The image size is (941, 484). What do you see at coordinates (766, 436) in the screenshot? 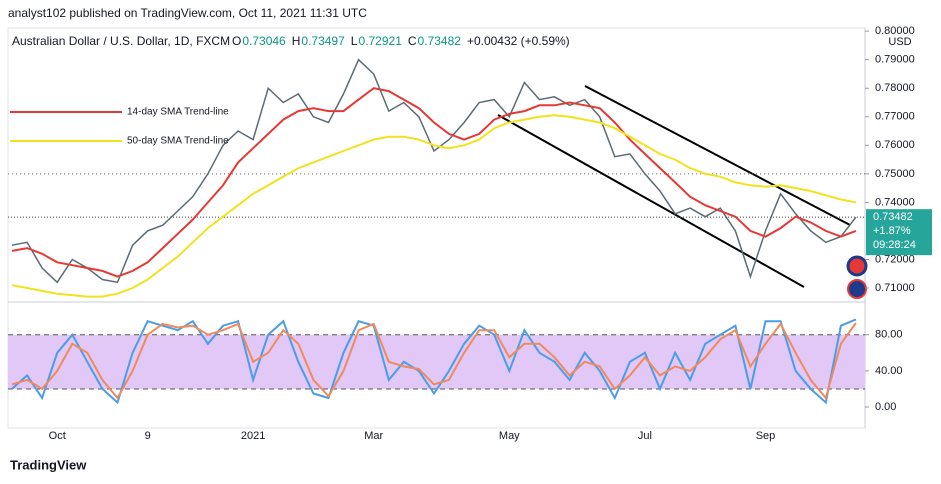
I see `x-tick-label: Sep` at bounding box center [766, 436].